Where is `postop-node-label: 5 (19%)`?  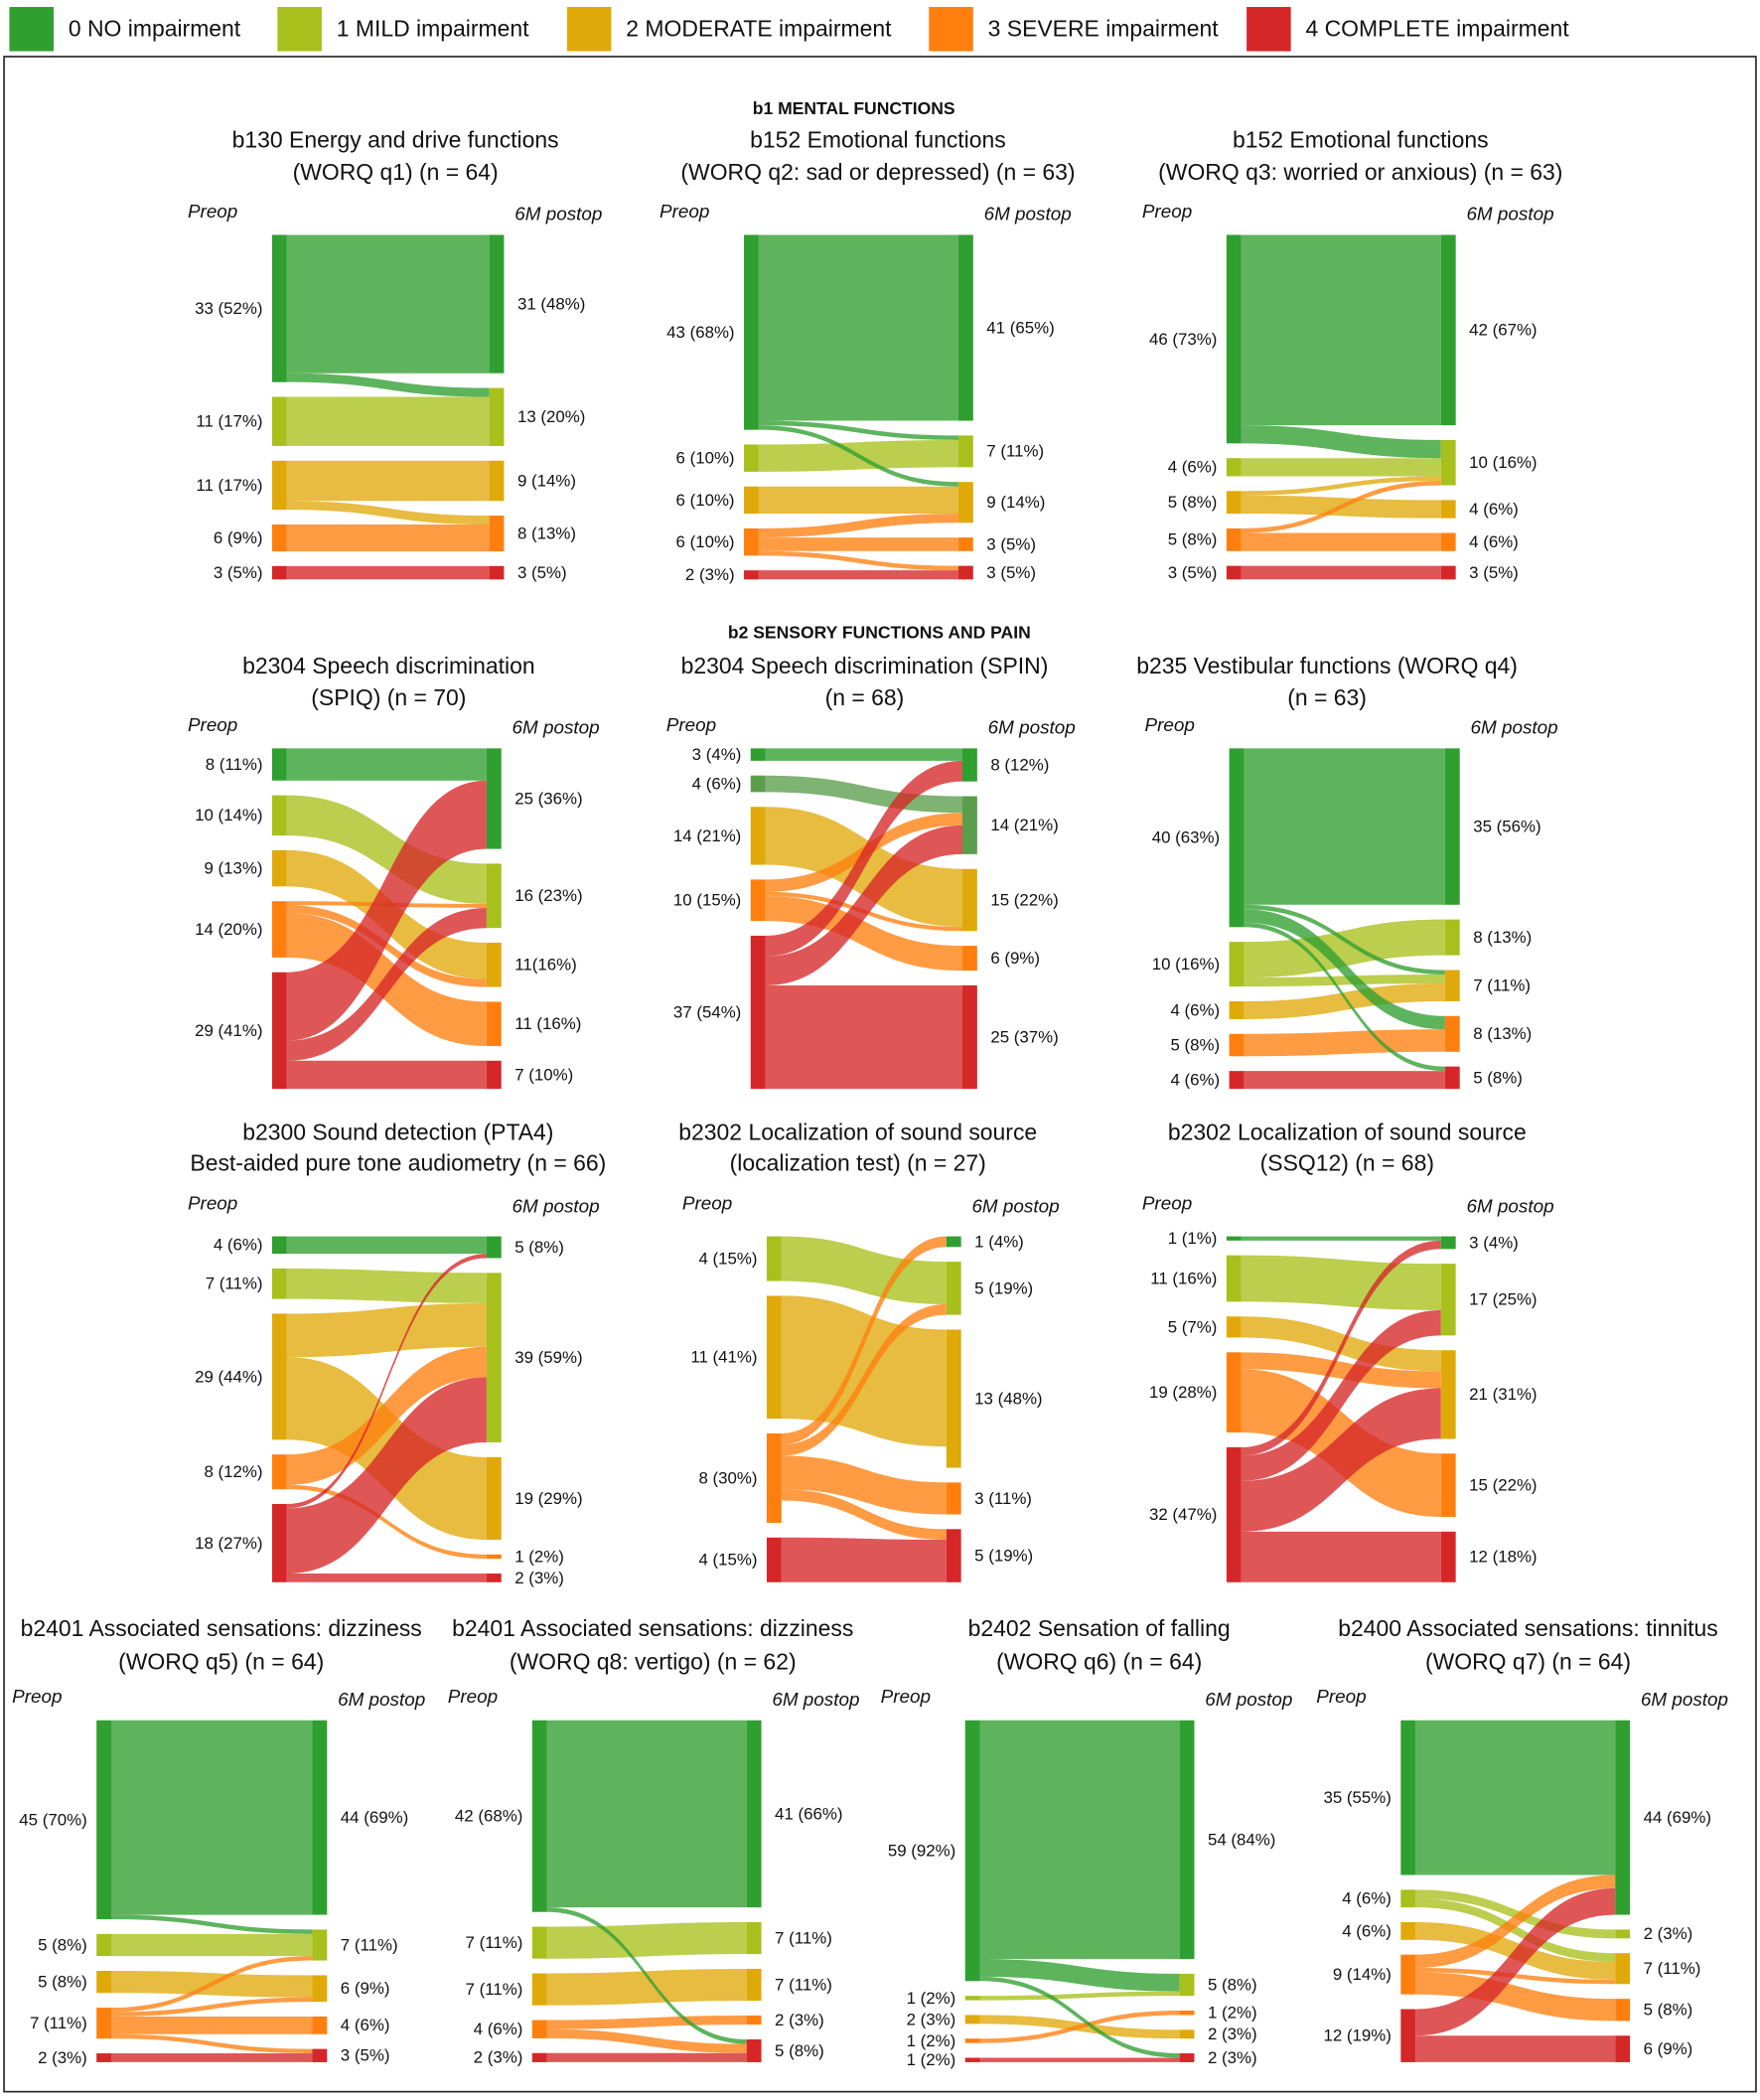
postop-node-label: 5 (19%) is located at coordinates (1003, 1555).